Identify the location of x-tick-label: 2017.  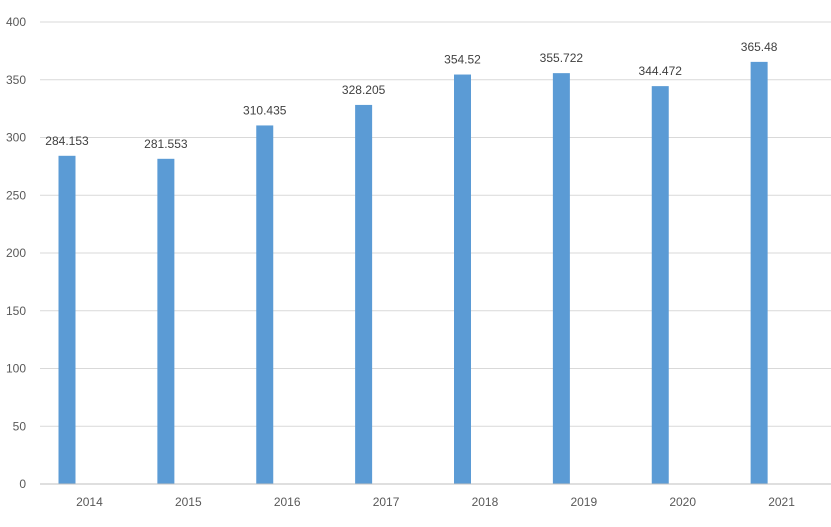
(386, 502).